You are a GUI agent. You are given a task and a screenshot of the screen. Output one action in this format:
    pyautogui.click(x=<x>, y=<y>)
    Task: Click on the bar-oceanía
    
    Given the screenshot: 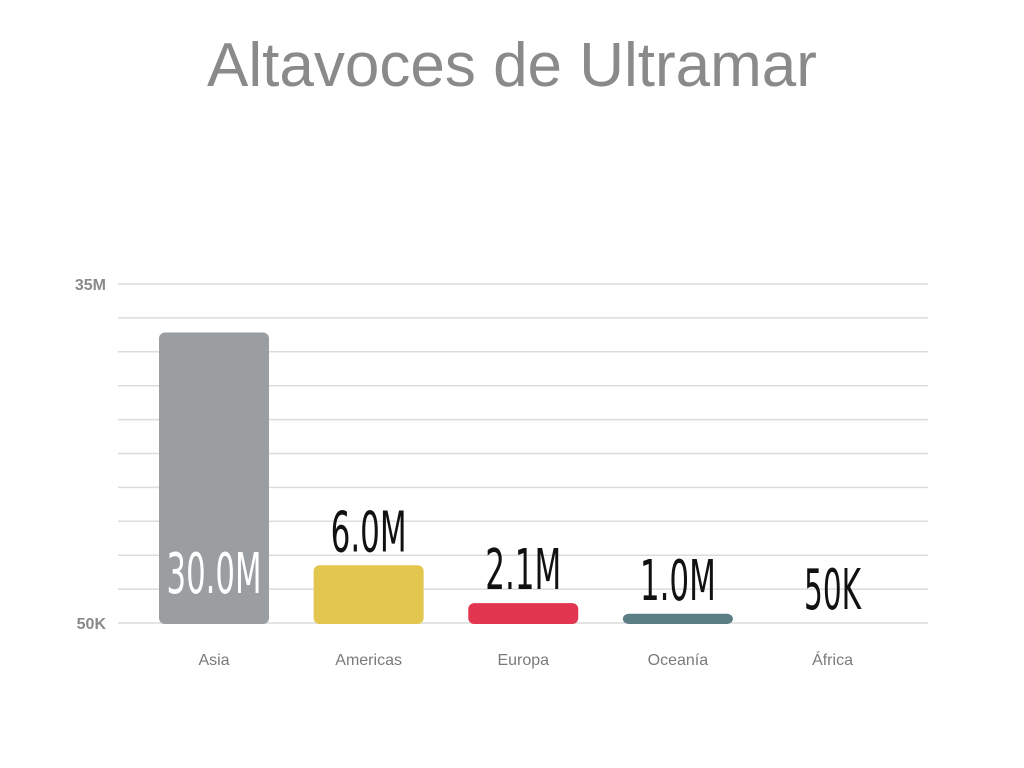 What is the action you would take?
    pyautogui.click(x=677, y=618)
    